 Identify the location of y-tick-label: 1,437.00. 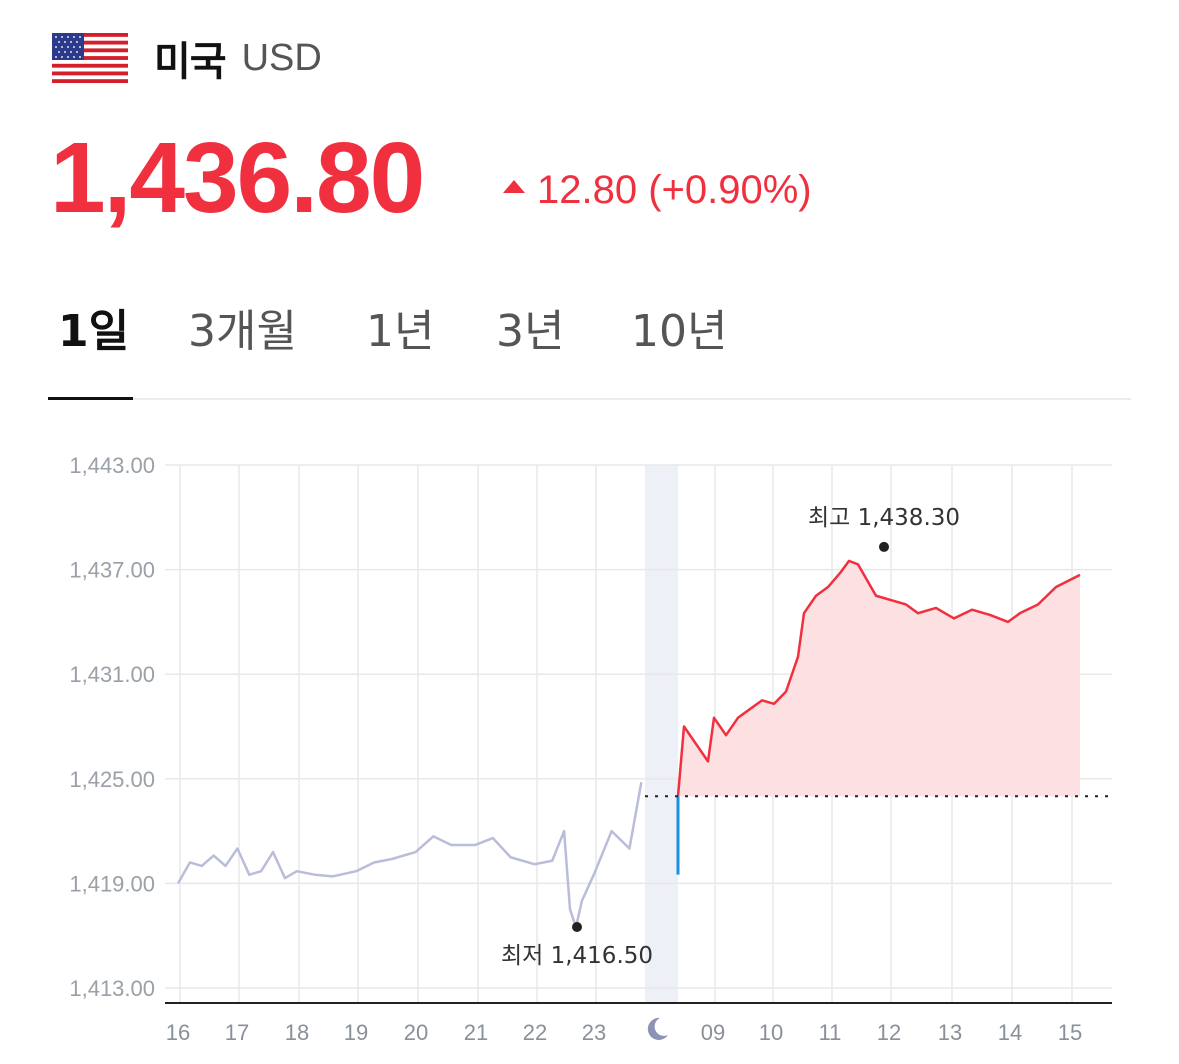
(112, 570).